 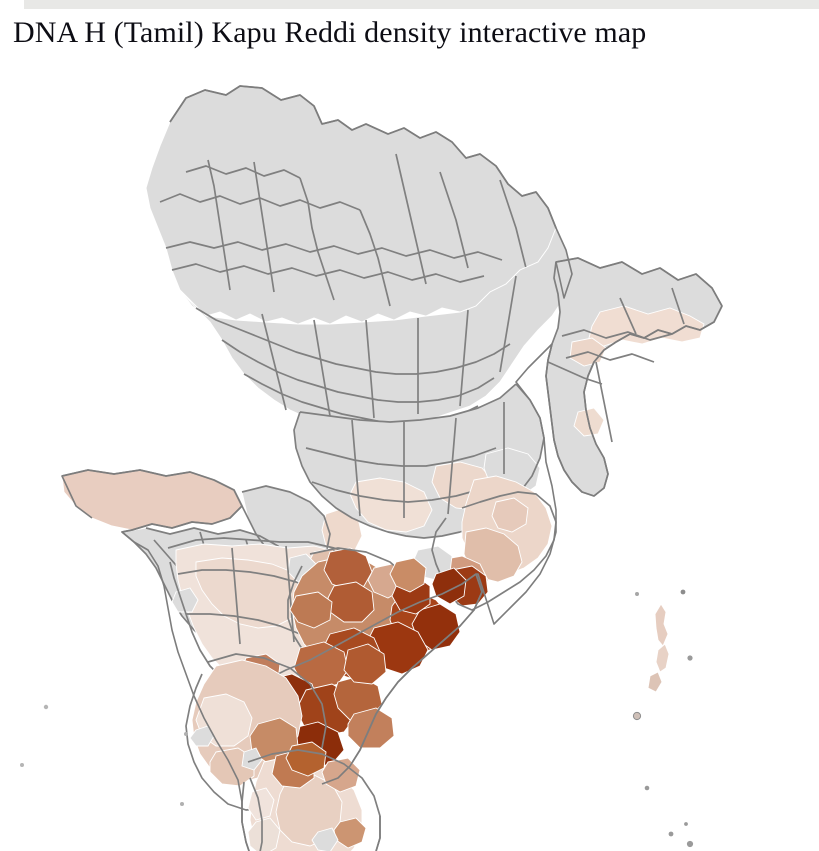 I want to click on region-odisha, so click(x=484, y=543).